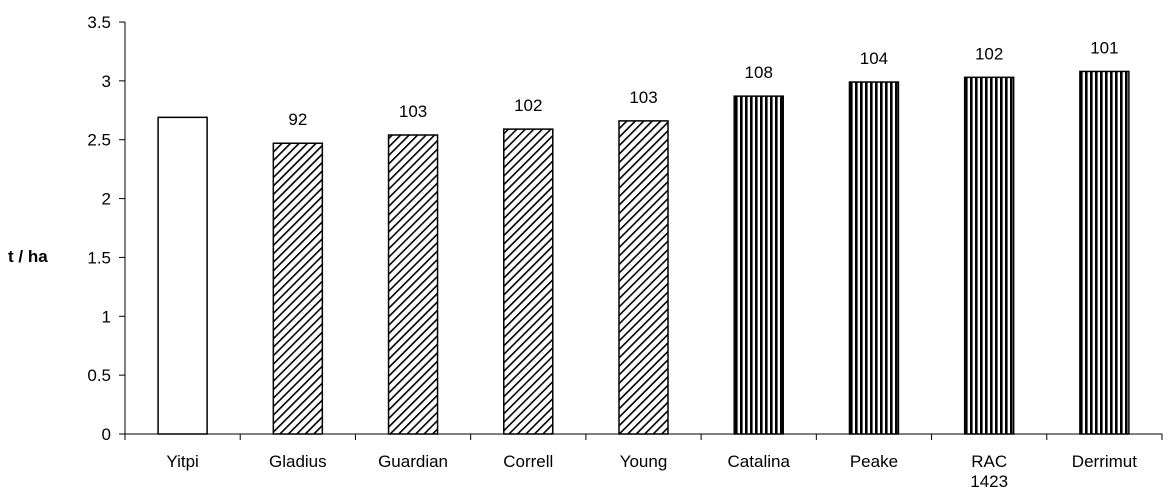 The height and width of the screenshot is (504, 1173). I want to click on bar-derrimut, so click(1104, 252).